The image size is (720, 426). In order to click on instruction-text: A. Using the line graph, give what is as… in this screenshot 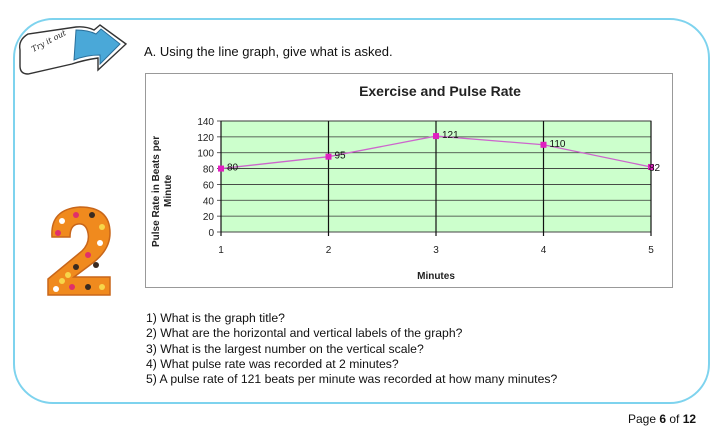, I will do `click(268, 51)`.